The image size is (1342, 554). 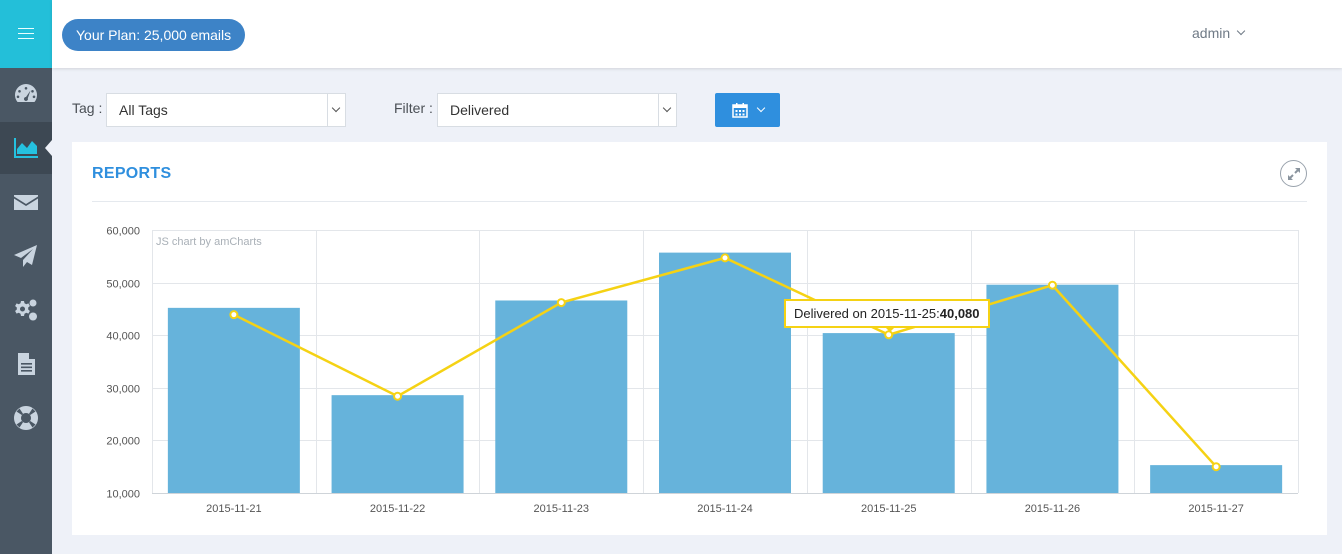 What do you see at coordinates (480, 110) in the screenshot?
I see `filter-select-value: Delivered` at bounding box center [480, 110].